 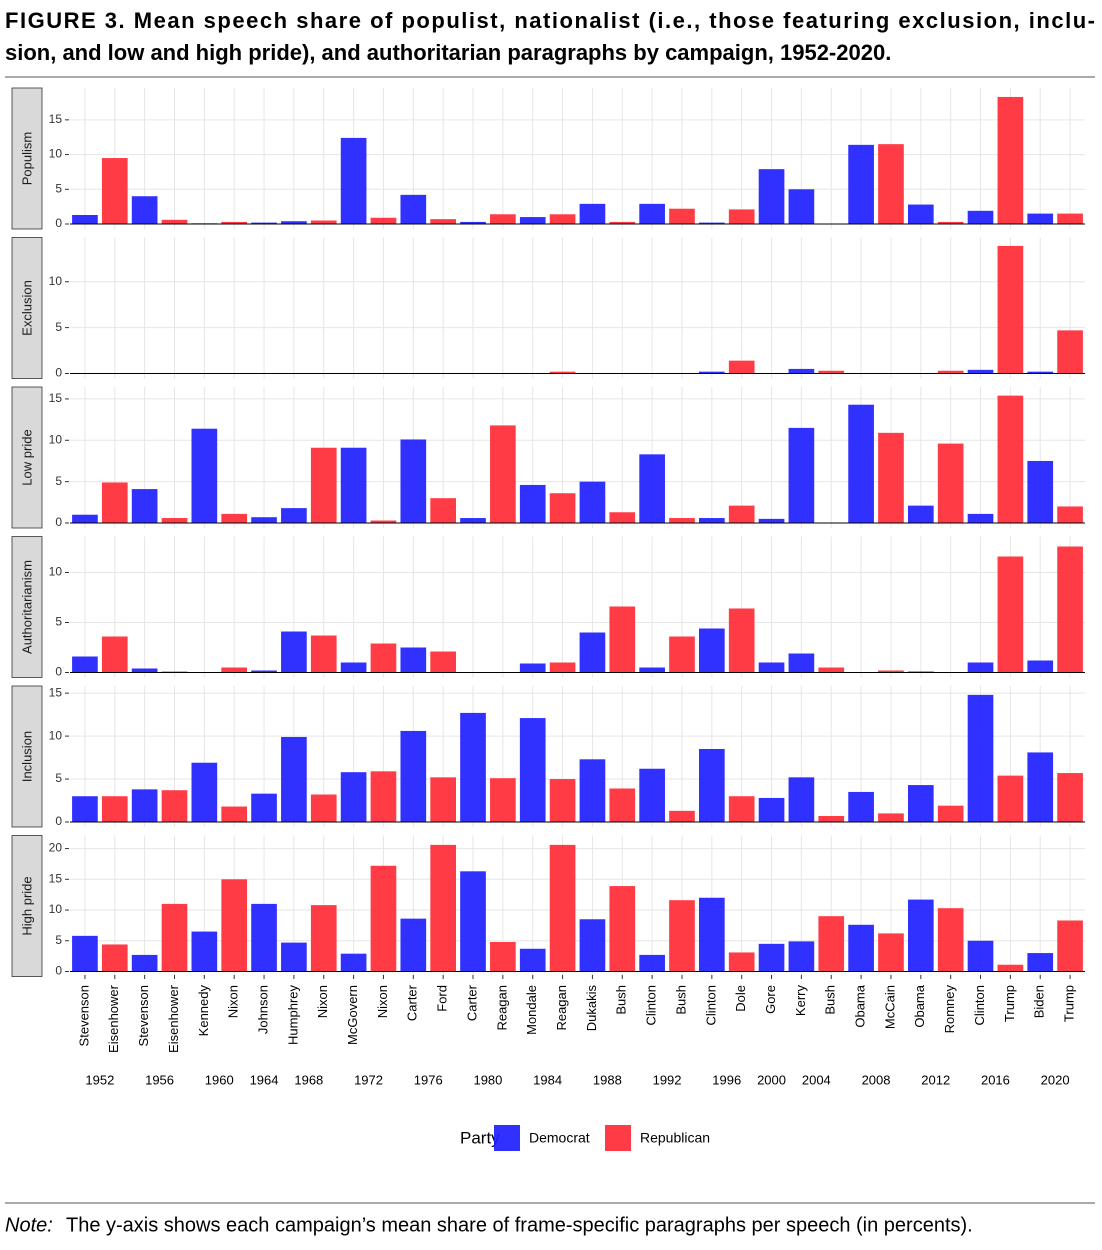 What do you see at coordinates (1039, 1001) in the screenshot?
I see `x-tick-label: Biden` at bounding box center [1039, 1001].